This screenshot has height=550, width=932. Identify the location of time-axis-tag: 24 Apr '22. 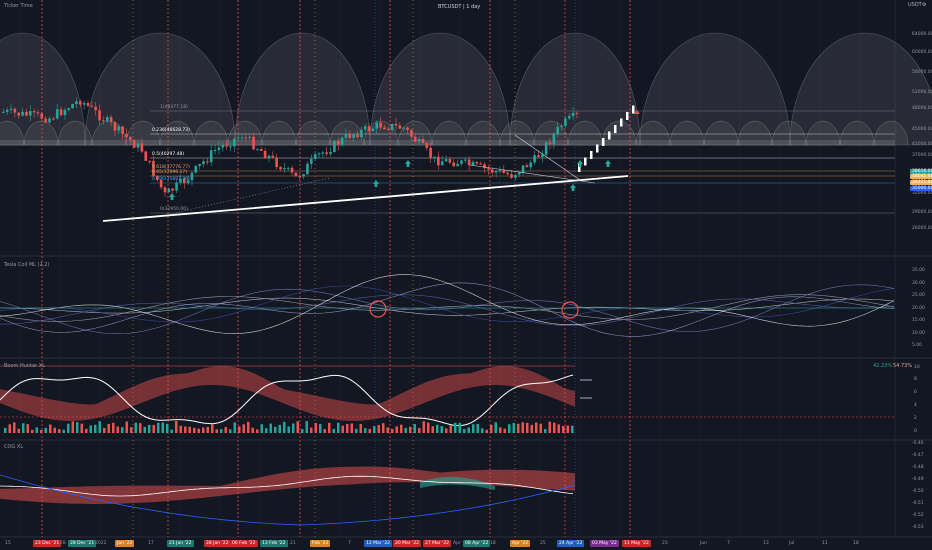
(571, 543).